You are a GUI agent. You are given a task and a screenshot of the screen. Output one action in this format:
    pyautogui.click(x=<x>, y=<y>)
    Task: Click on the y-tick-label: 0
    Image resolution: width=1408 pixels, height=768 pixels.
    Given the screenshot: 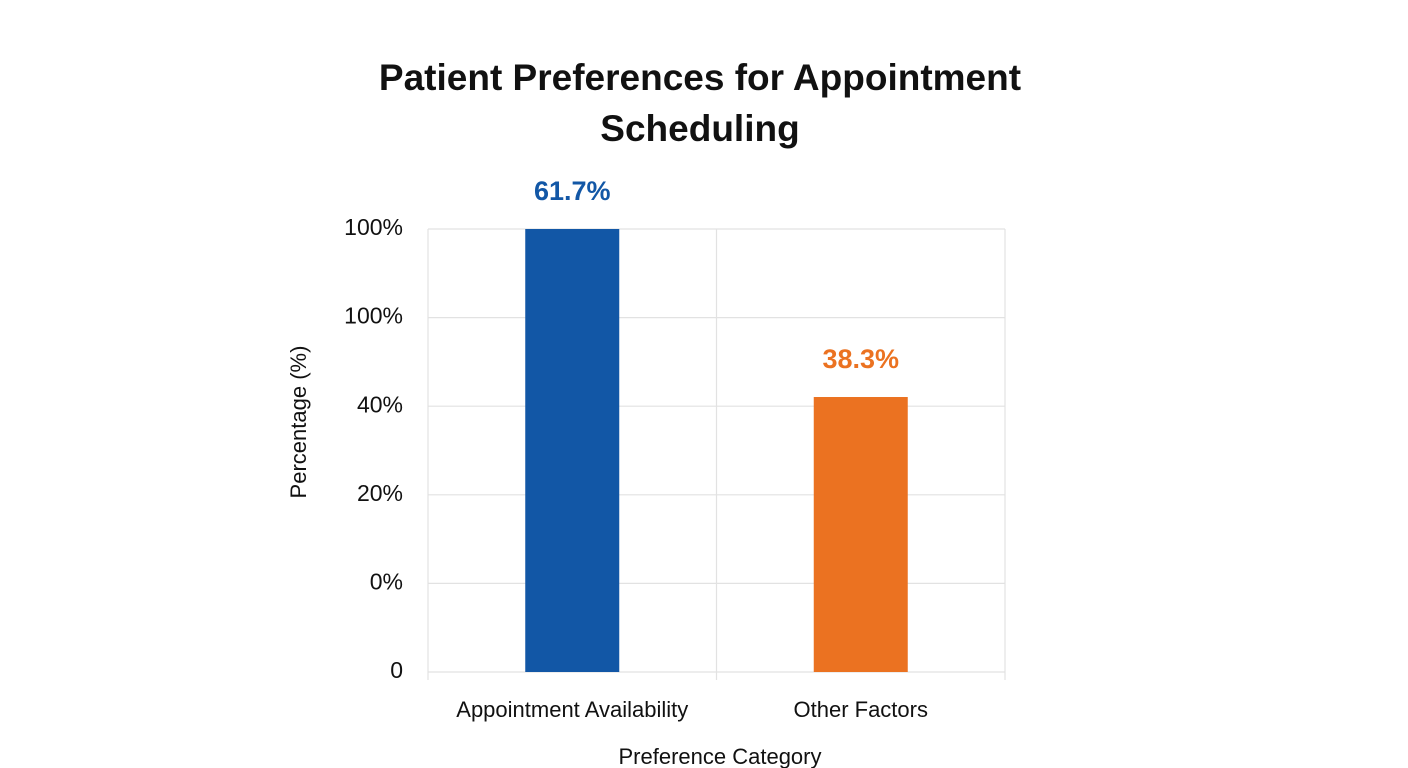 What is the action you would take?
    pyautogui.click(x=396, y=670)
    